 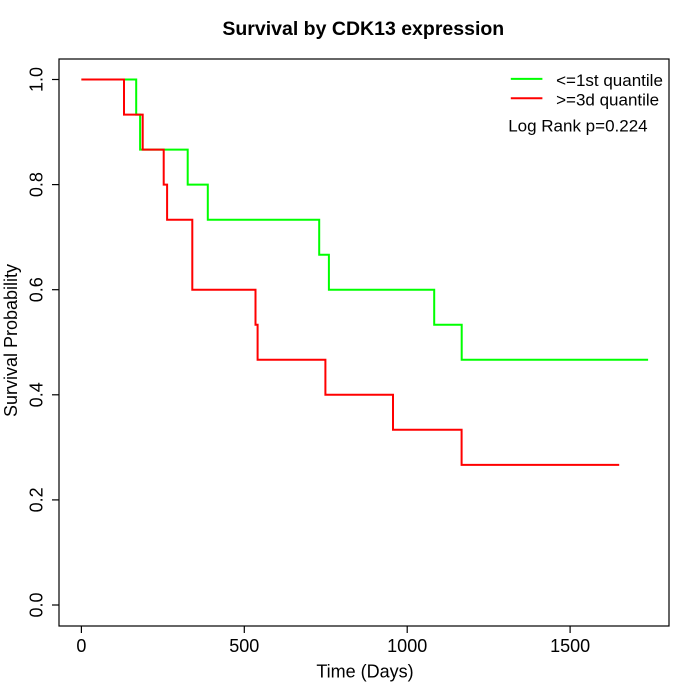 I want to click on svg-text: 0, so click(x=81, y=646).